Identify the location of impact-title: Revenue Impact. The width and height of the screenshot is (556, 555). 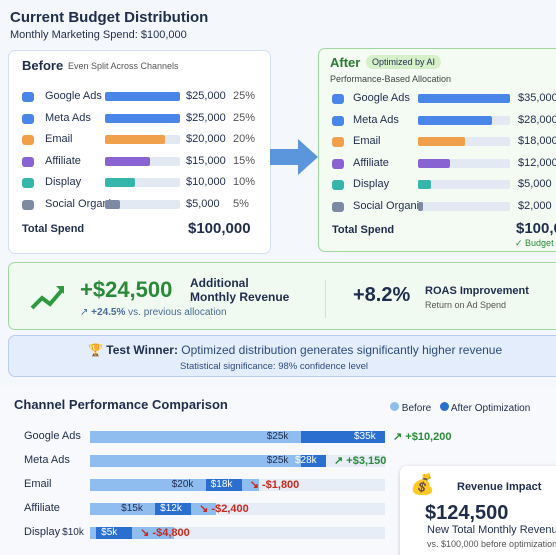
(499, 487).